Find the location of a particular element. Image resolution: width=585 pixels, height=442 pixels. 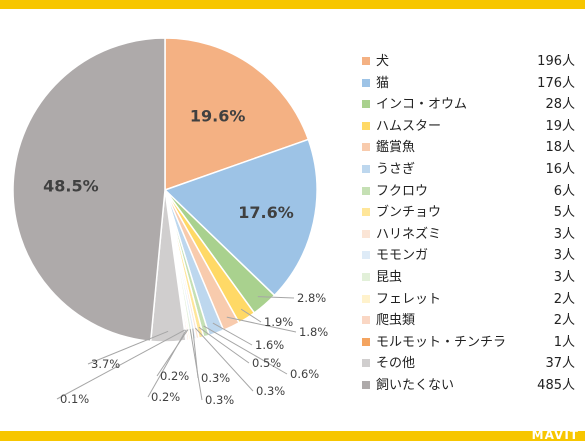

legend-count: 19人 is located at coordinates (560, 126).